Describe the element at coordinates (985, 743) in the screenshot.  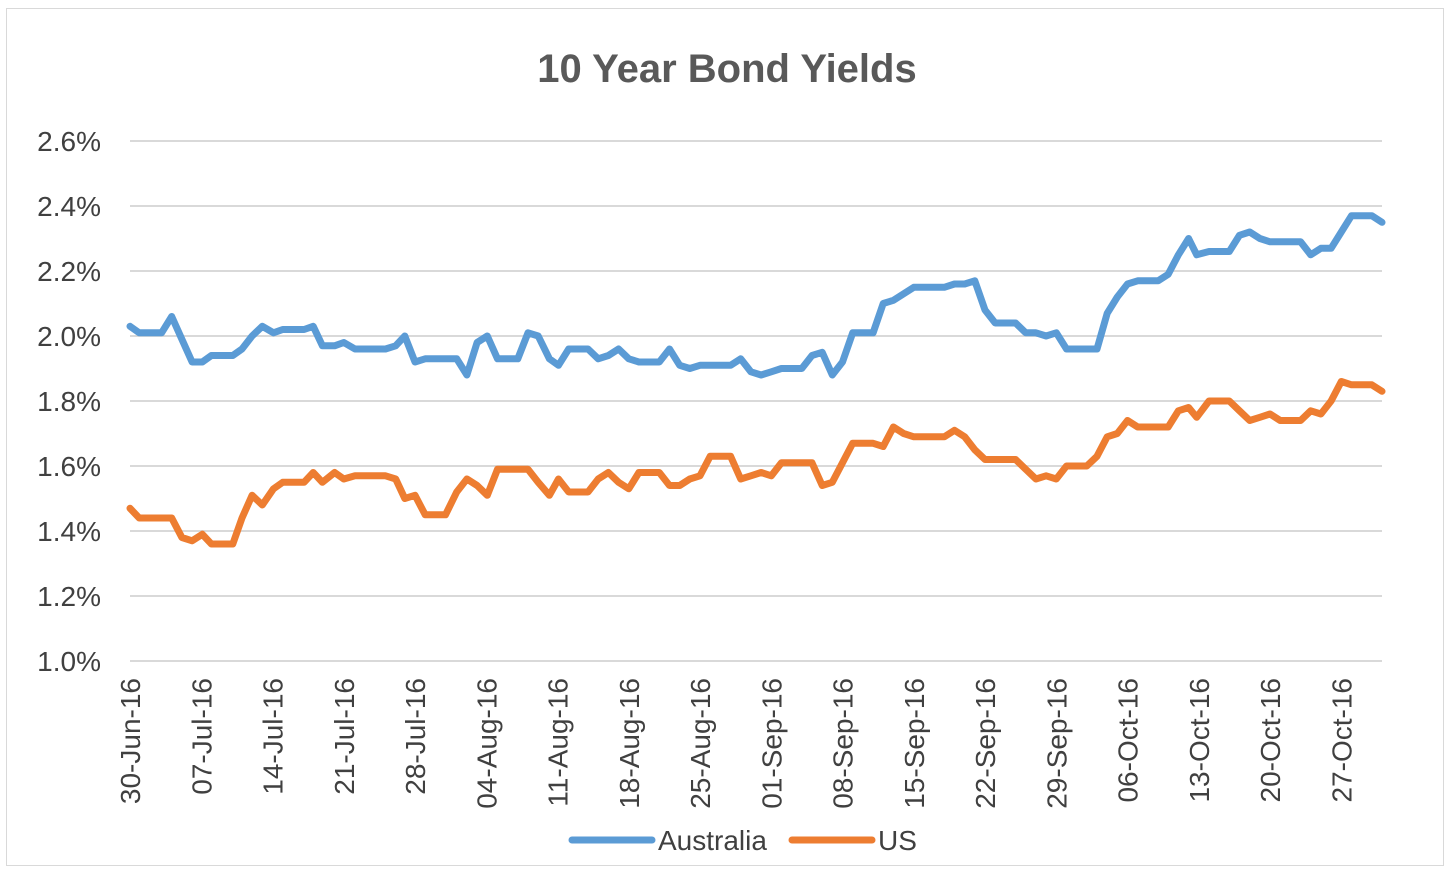
I see `x-tick-label: 22-Sep-16` at that location.